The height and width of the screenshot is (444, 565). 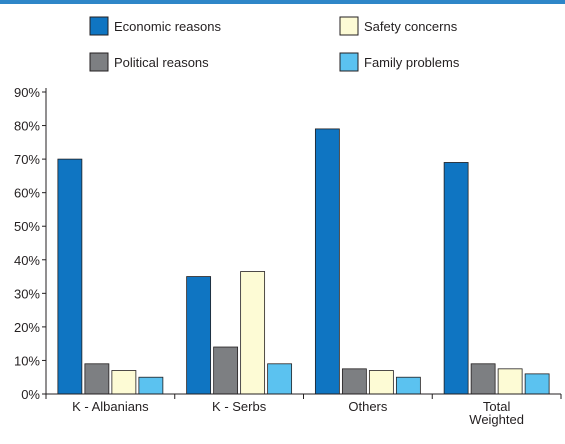 What do you see at coordinates (510, 381) in the screenshot?
I see `bar-safety-concerns-total-weighted` at bounding box center [510, 381].